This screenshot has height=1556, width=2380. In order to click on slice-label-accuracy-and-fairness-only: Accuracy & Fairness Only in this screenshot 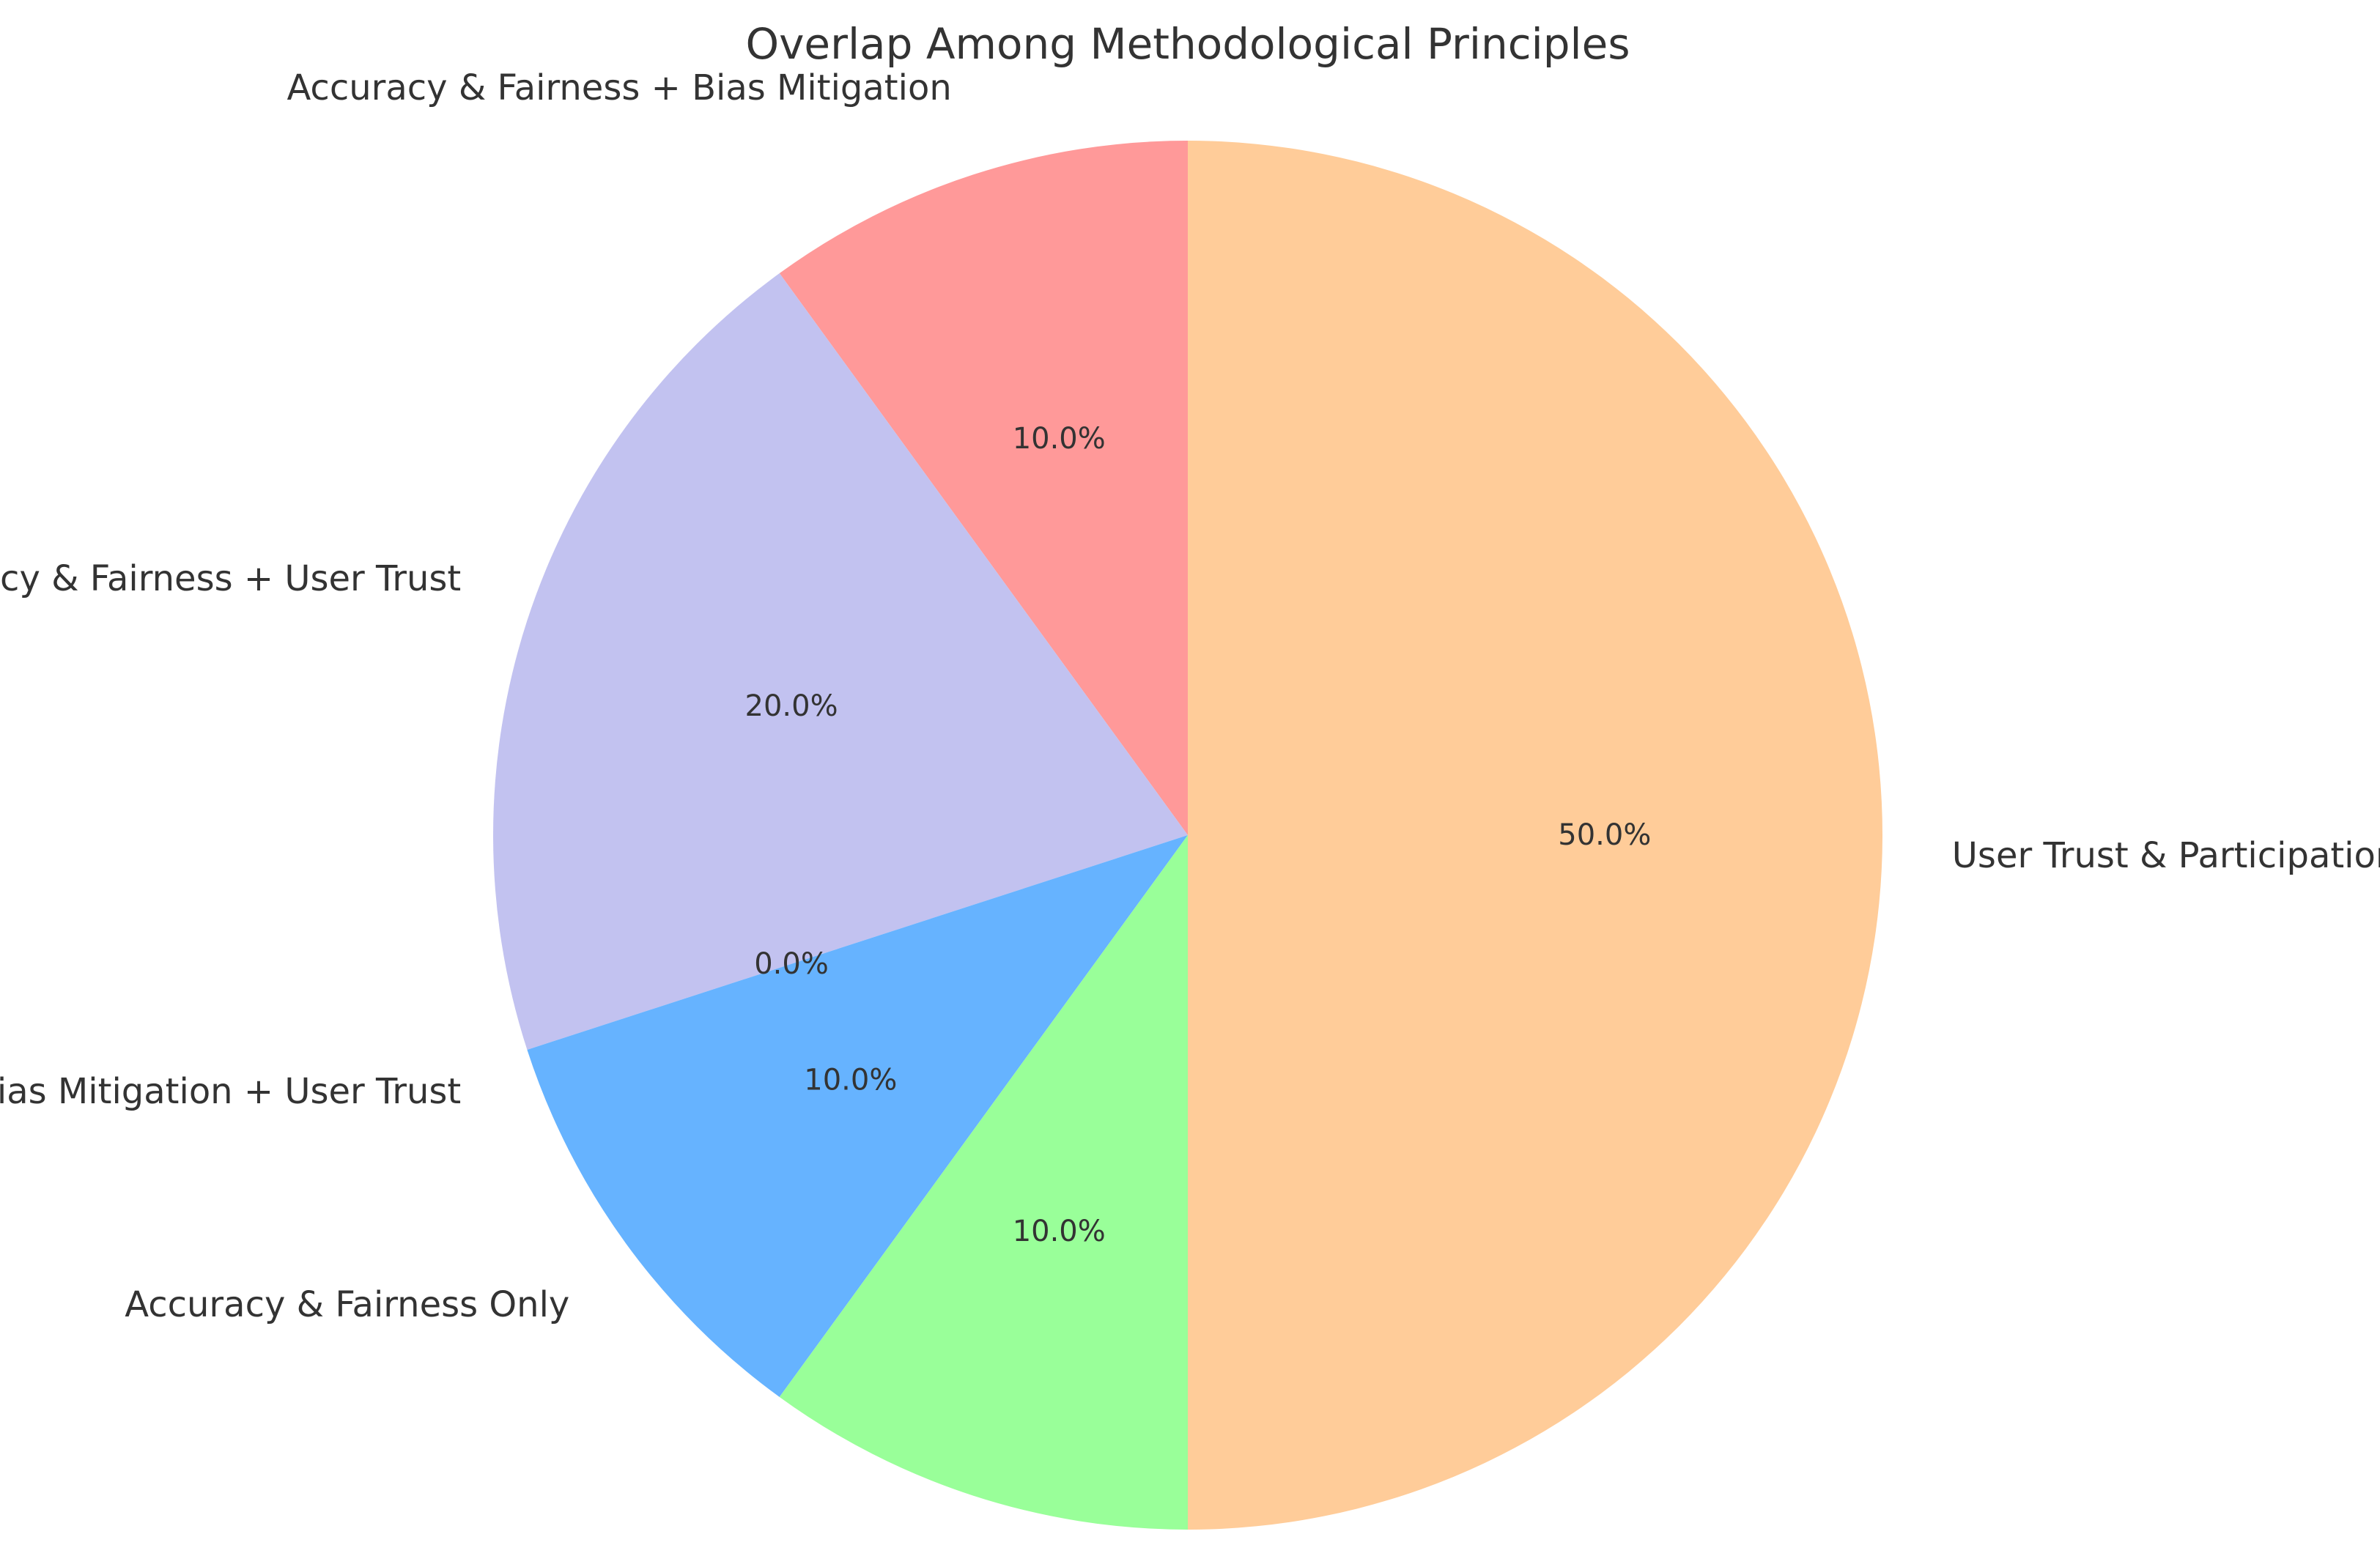, I will do `click(347, 1304)`.